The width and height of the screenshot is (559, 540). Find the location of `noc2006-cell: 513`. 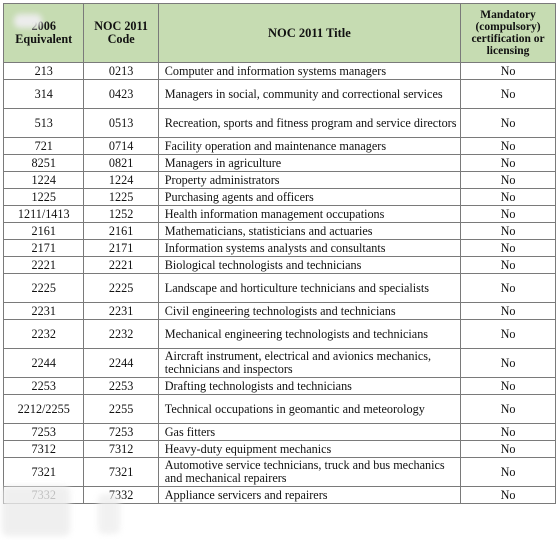

noc2006-cell: 513 is located at coordinates (43, 123).